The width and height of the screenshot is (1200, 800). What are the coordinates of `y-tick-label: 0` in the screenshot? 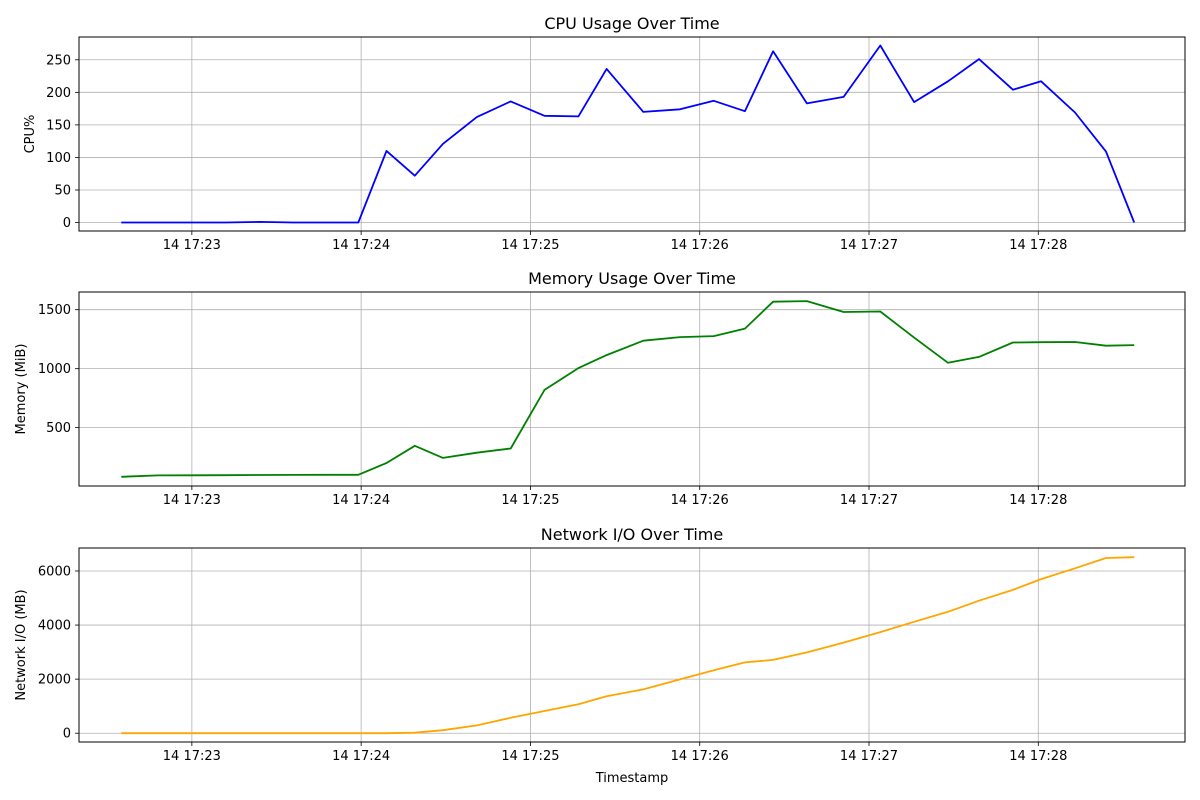 It's located at (67, 223).